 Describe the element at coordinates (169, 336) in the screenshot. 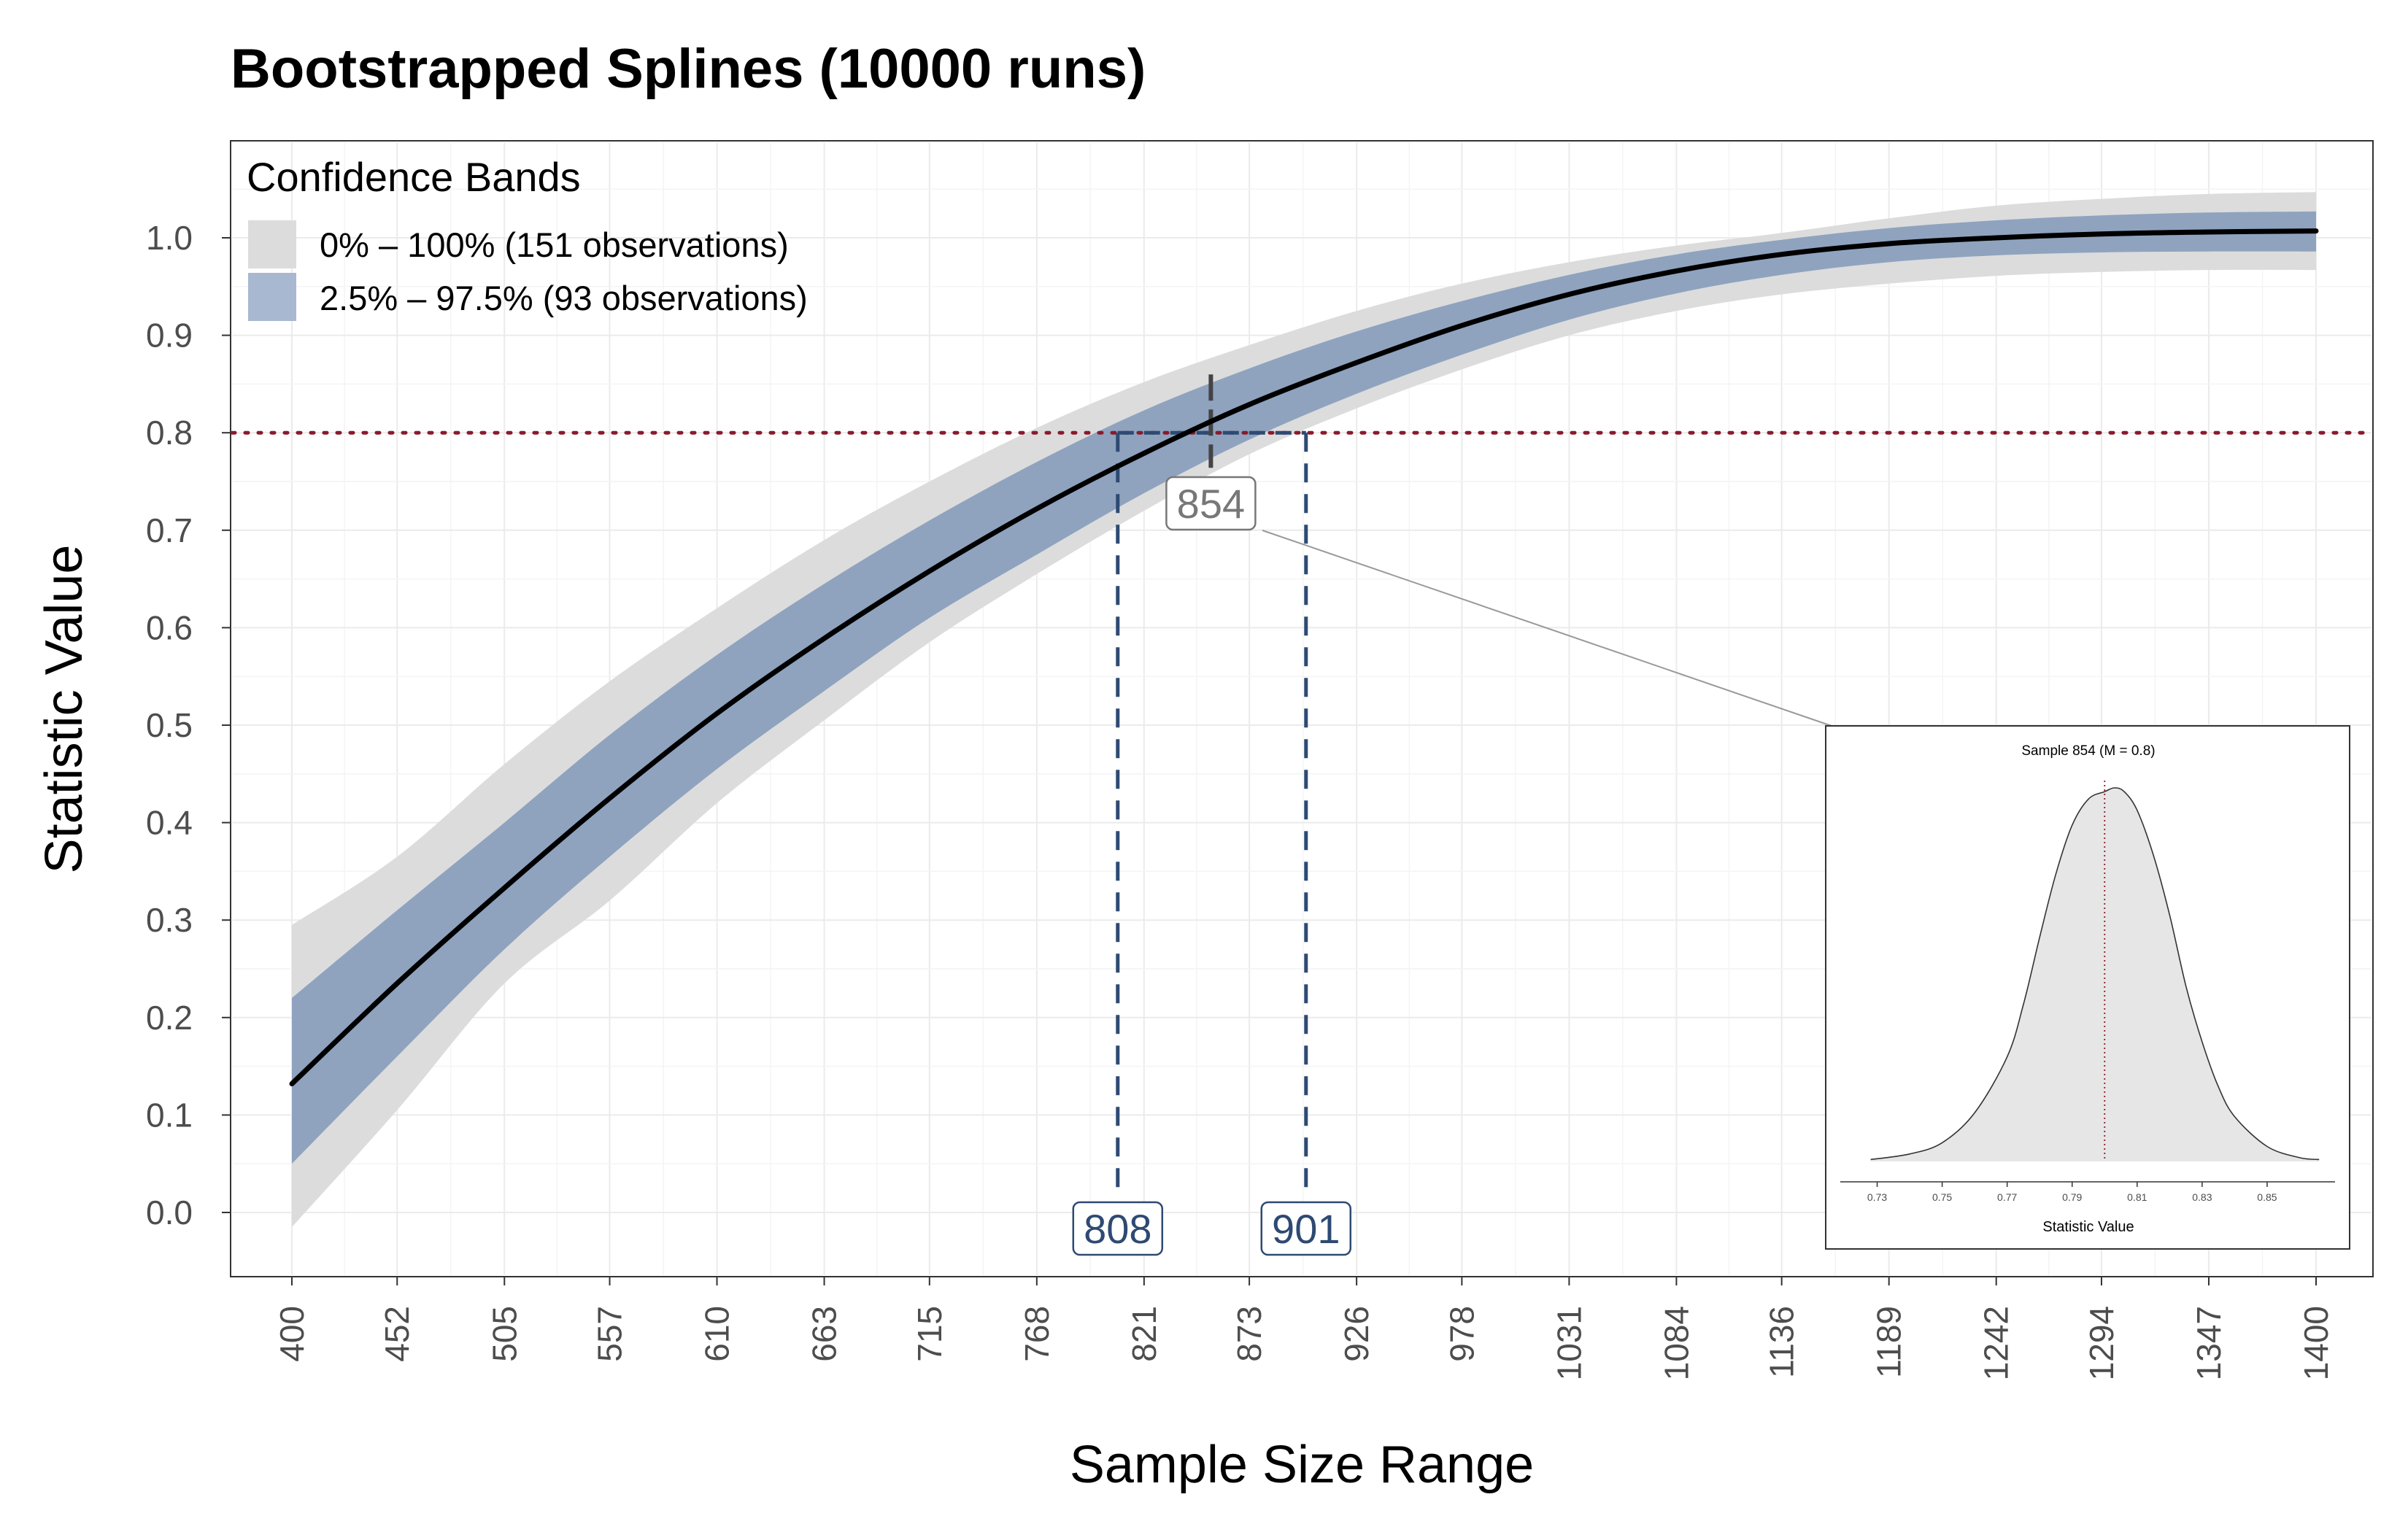

I see `y-tick-label: 0.9` at that location.